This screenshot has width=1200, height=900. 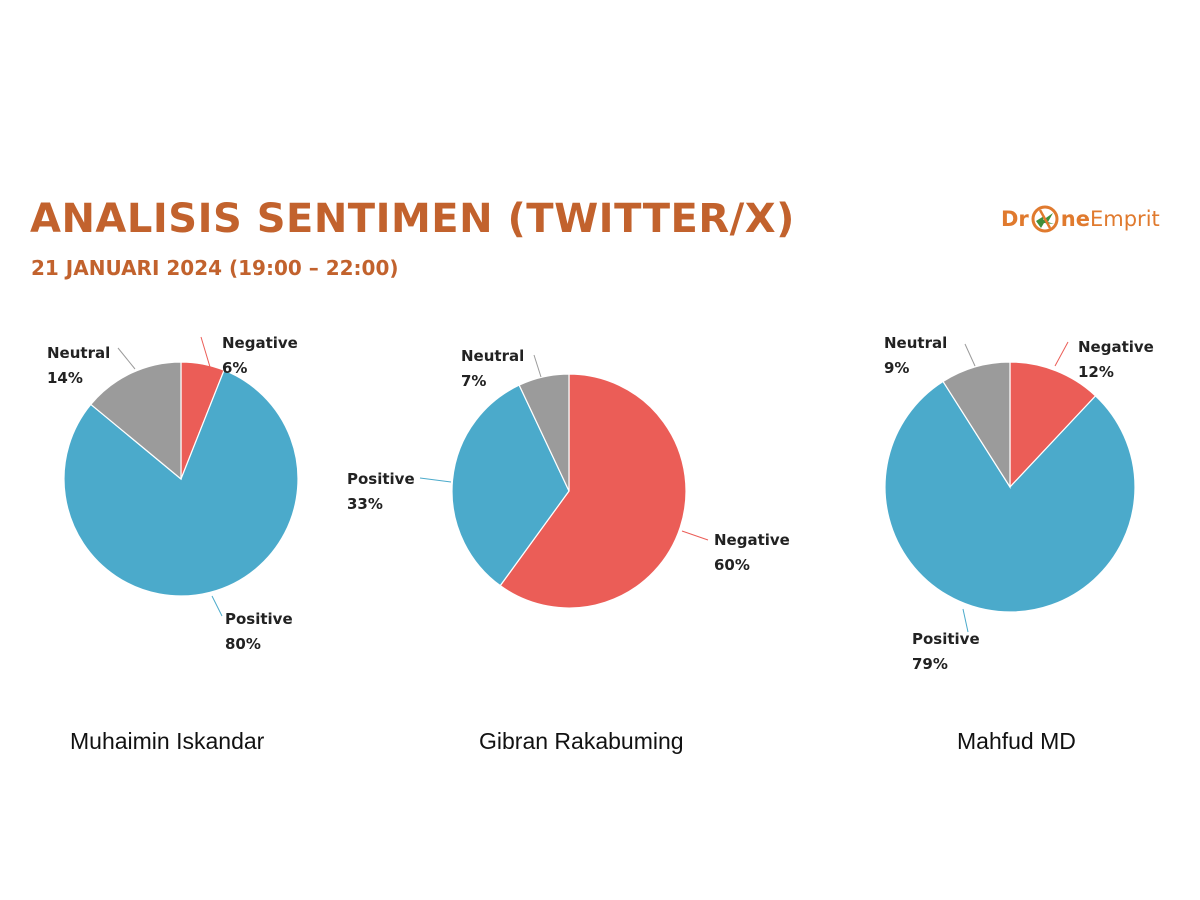 What do you see at coordinates (412, 219) in the screenshot?
I see `page-title: ANALISIS SENTIMEN (TWITTER/X)` at bounding box center [412, 219].